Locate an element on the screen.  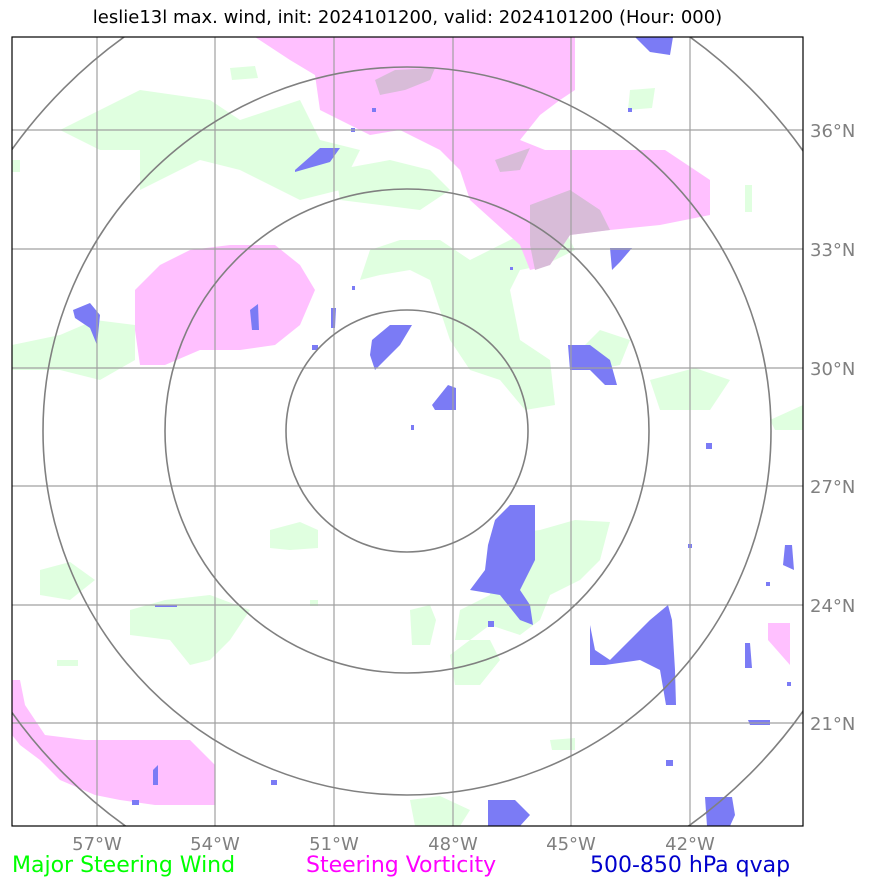
lon-label: 42°W is located at coordinates (690, 844).